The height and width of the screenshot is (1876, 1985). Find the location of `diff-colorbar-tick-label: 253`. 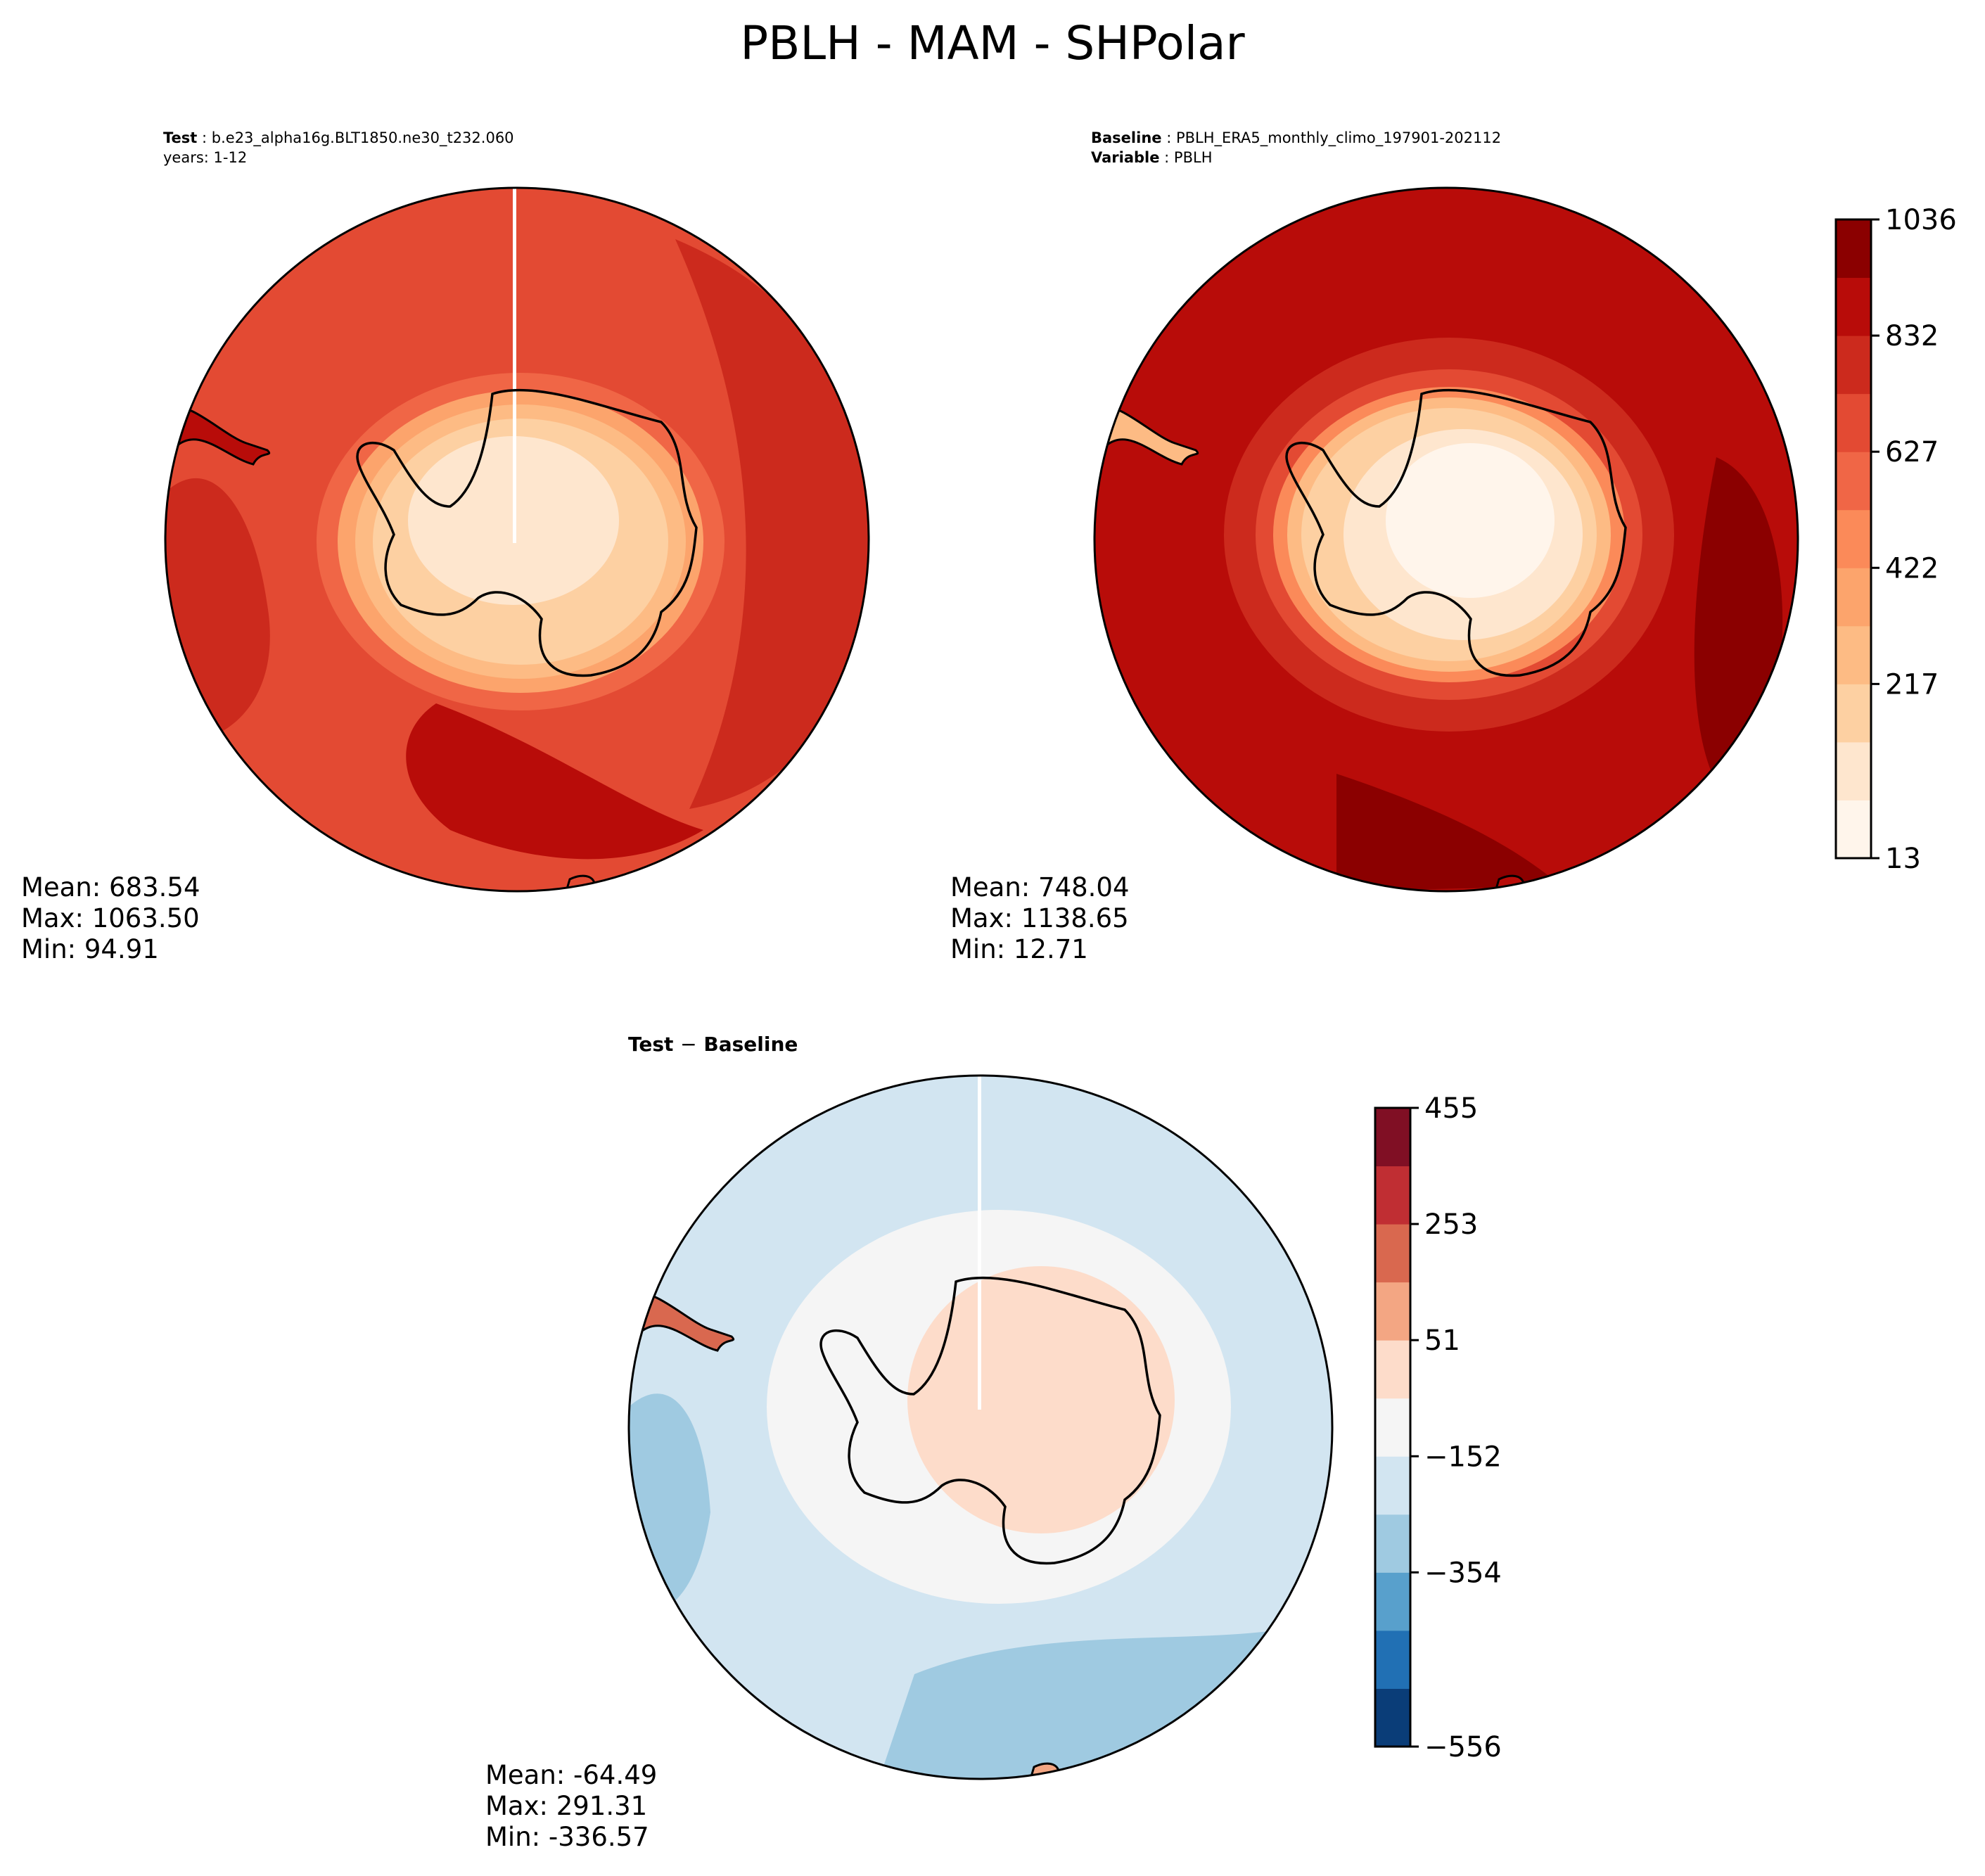

diff-colorbar-tick-label: 253 is located at coordinates (1451, 1224).